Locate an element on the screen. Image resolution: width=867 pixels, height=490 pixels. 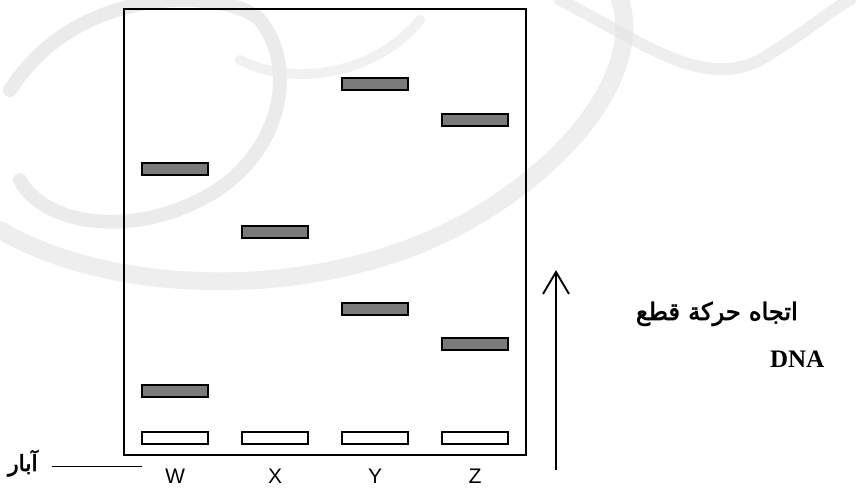
well-z is located at coordinates (475, 438).